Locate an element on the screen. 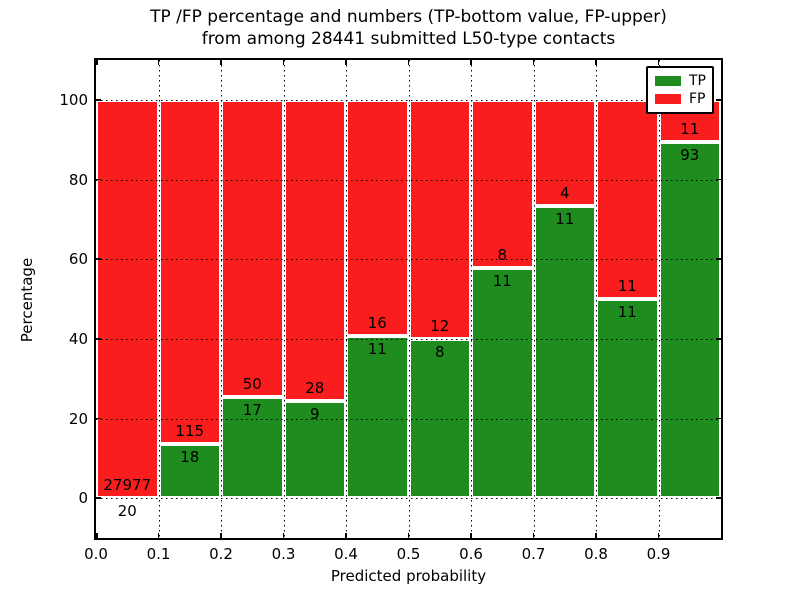 The width and height of the screenshot is (800, 600). fp-count-label: 115 is located at coordinates (190, 431).